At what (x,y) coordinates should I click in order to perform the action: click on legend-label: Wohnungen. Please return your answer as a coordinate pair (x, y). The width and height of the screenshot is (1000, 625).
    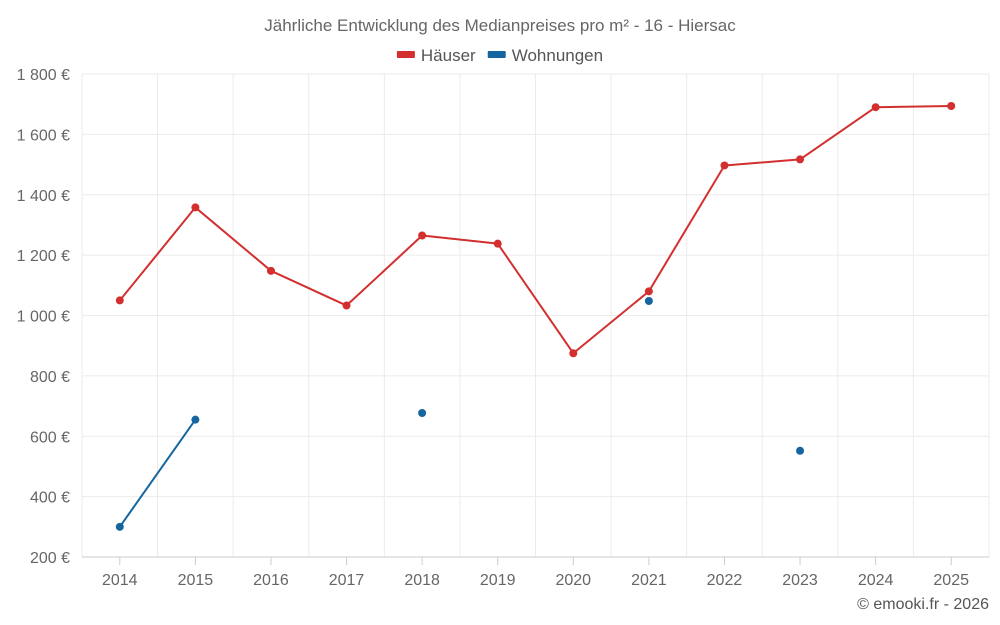
    Looking at the image, I should click on (557, 55).